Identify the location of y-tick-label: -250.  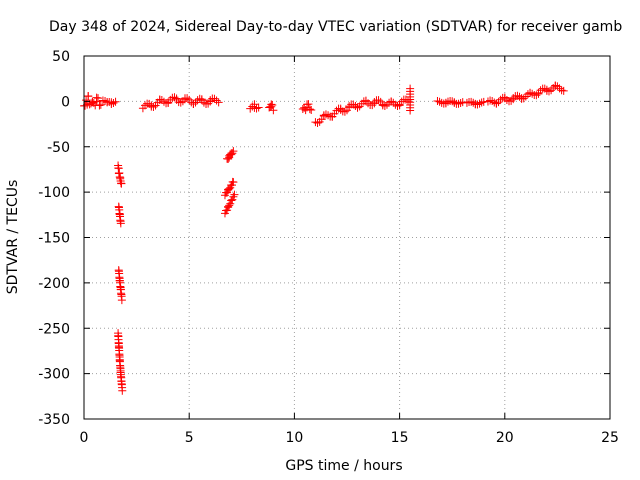
(54, 329).